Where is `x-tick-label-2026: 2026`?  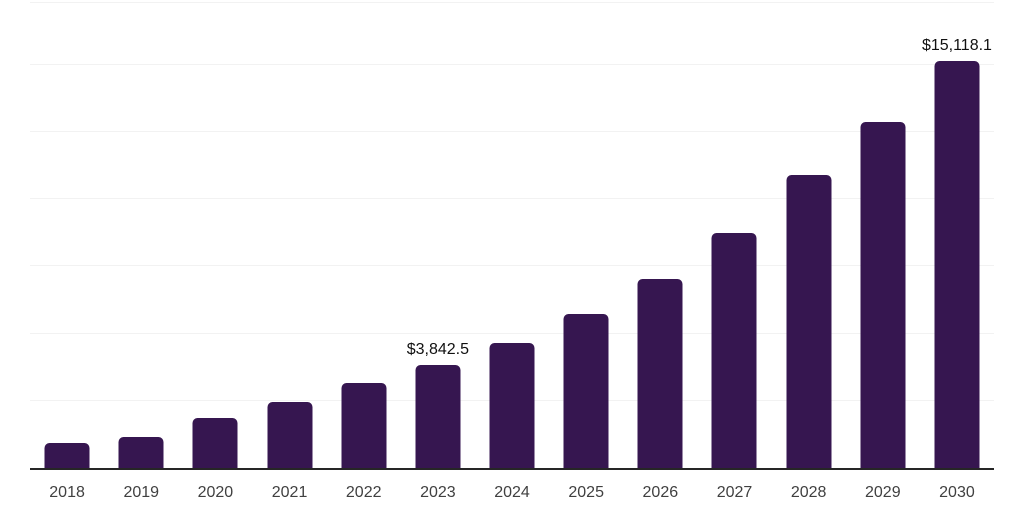
x-tick-label-2026: 2026 is located at coordinates (660, 492).